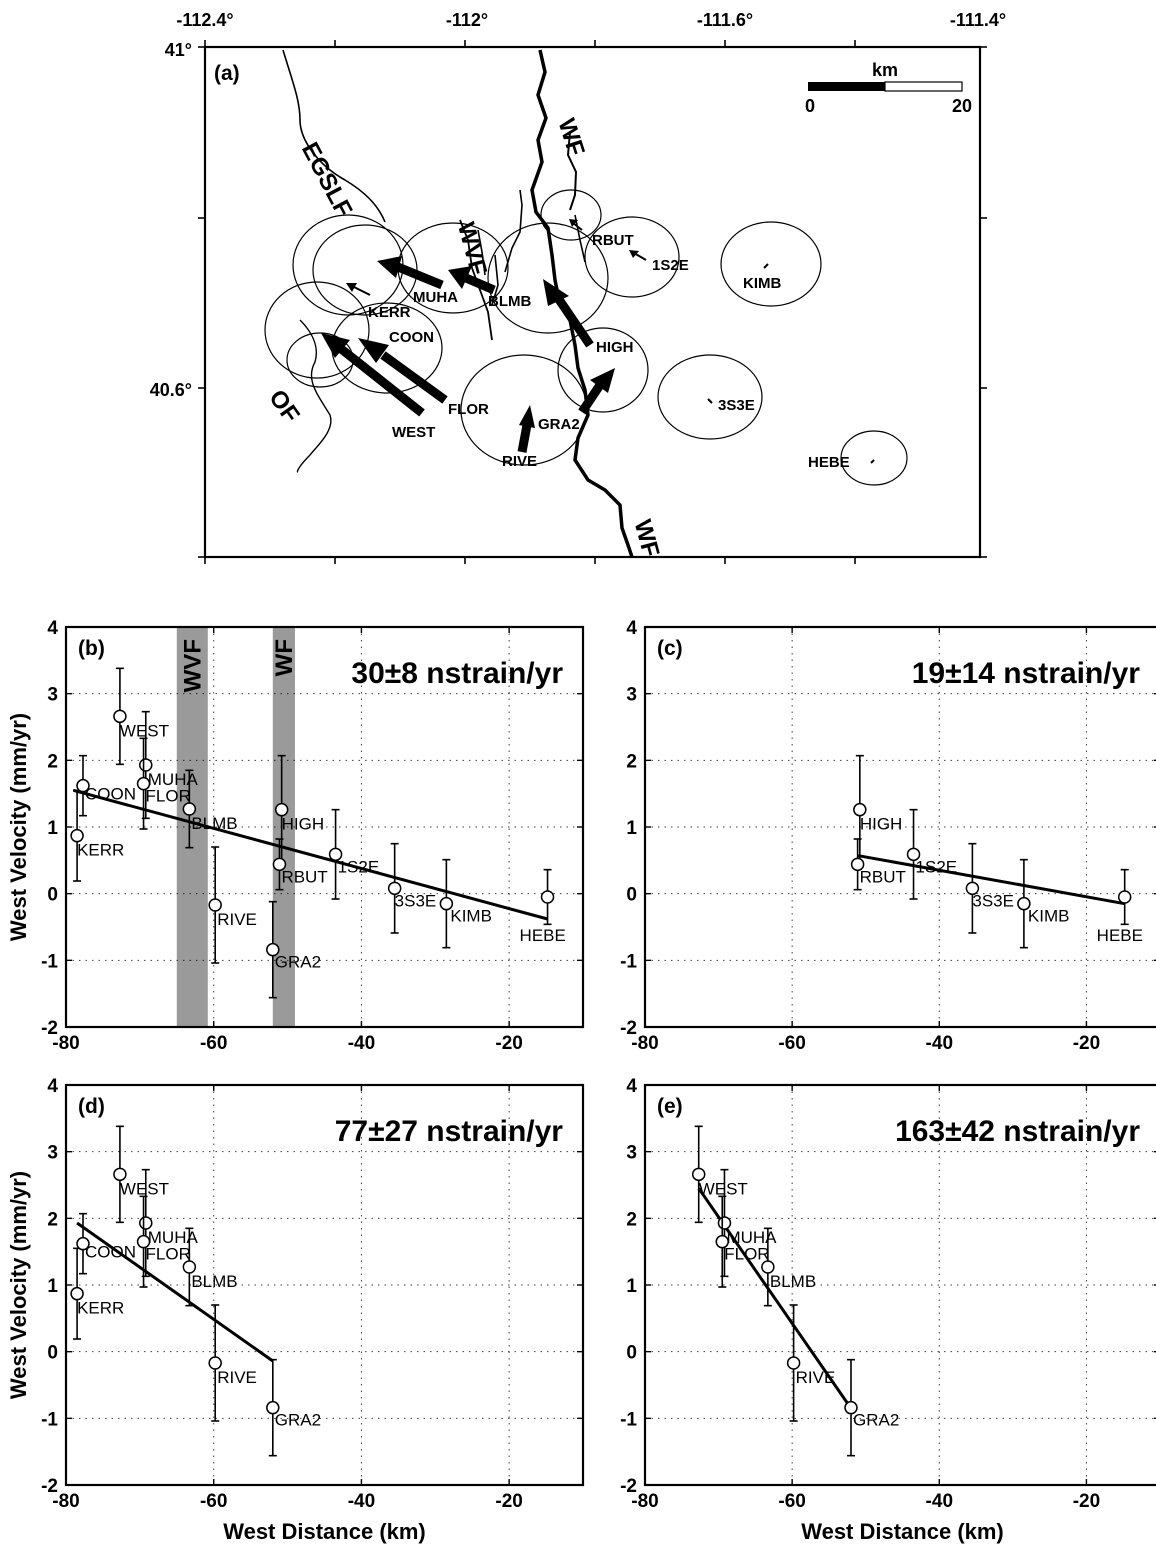 The width and height of the screenshot is (1156, 1555). What do you see at coordinates (647, 538) in the screenshot?
I see `fault-label-wf-south: WF` at bounding box center [647, 538].